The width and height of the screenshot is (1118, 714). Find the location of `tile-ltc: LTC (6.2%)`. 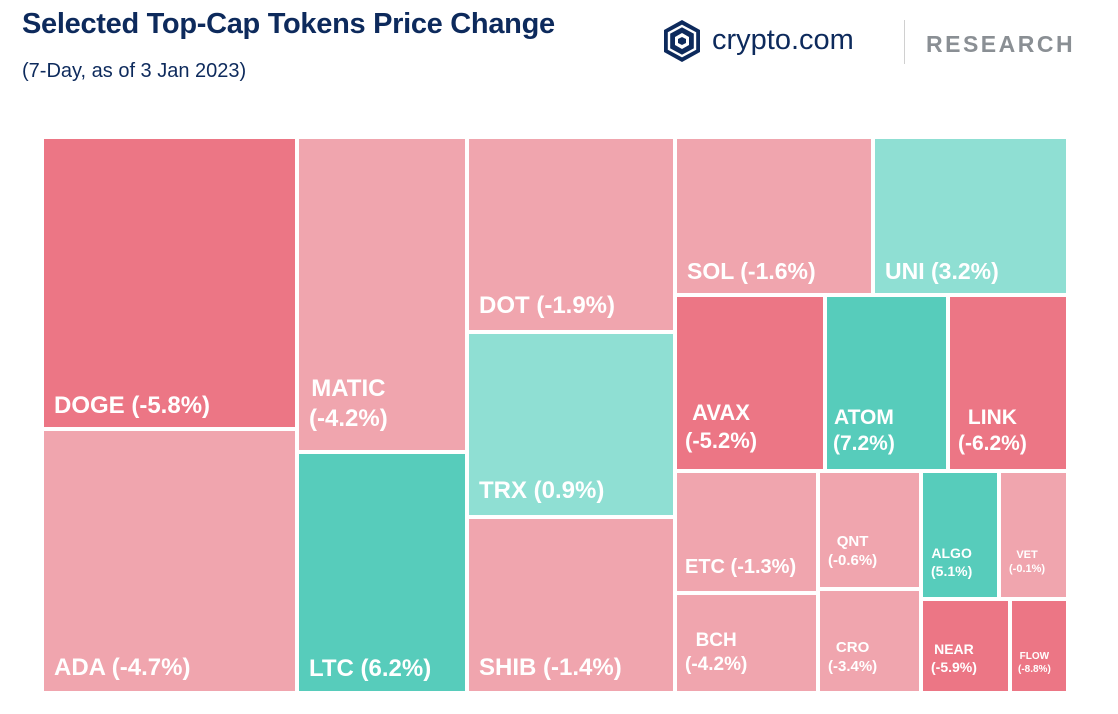

tile-ltc: LTC (6.2%) is located at coordinates (382, 572).